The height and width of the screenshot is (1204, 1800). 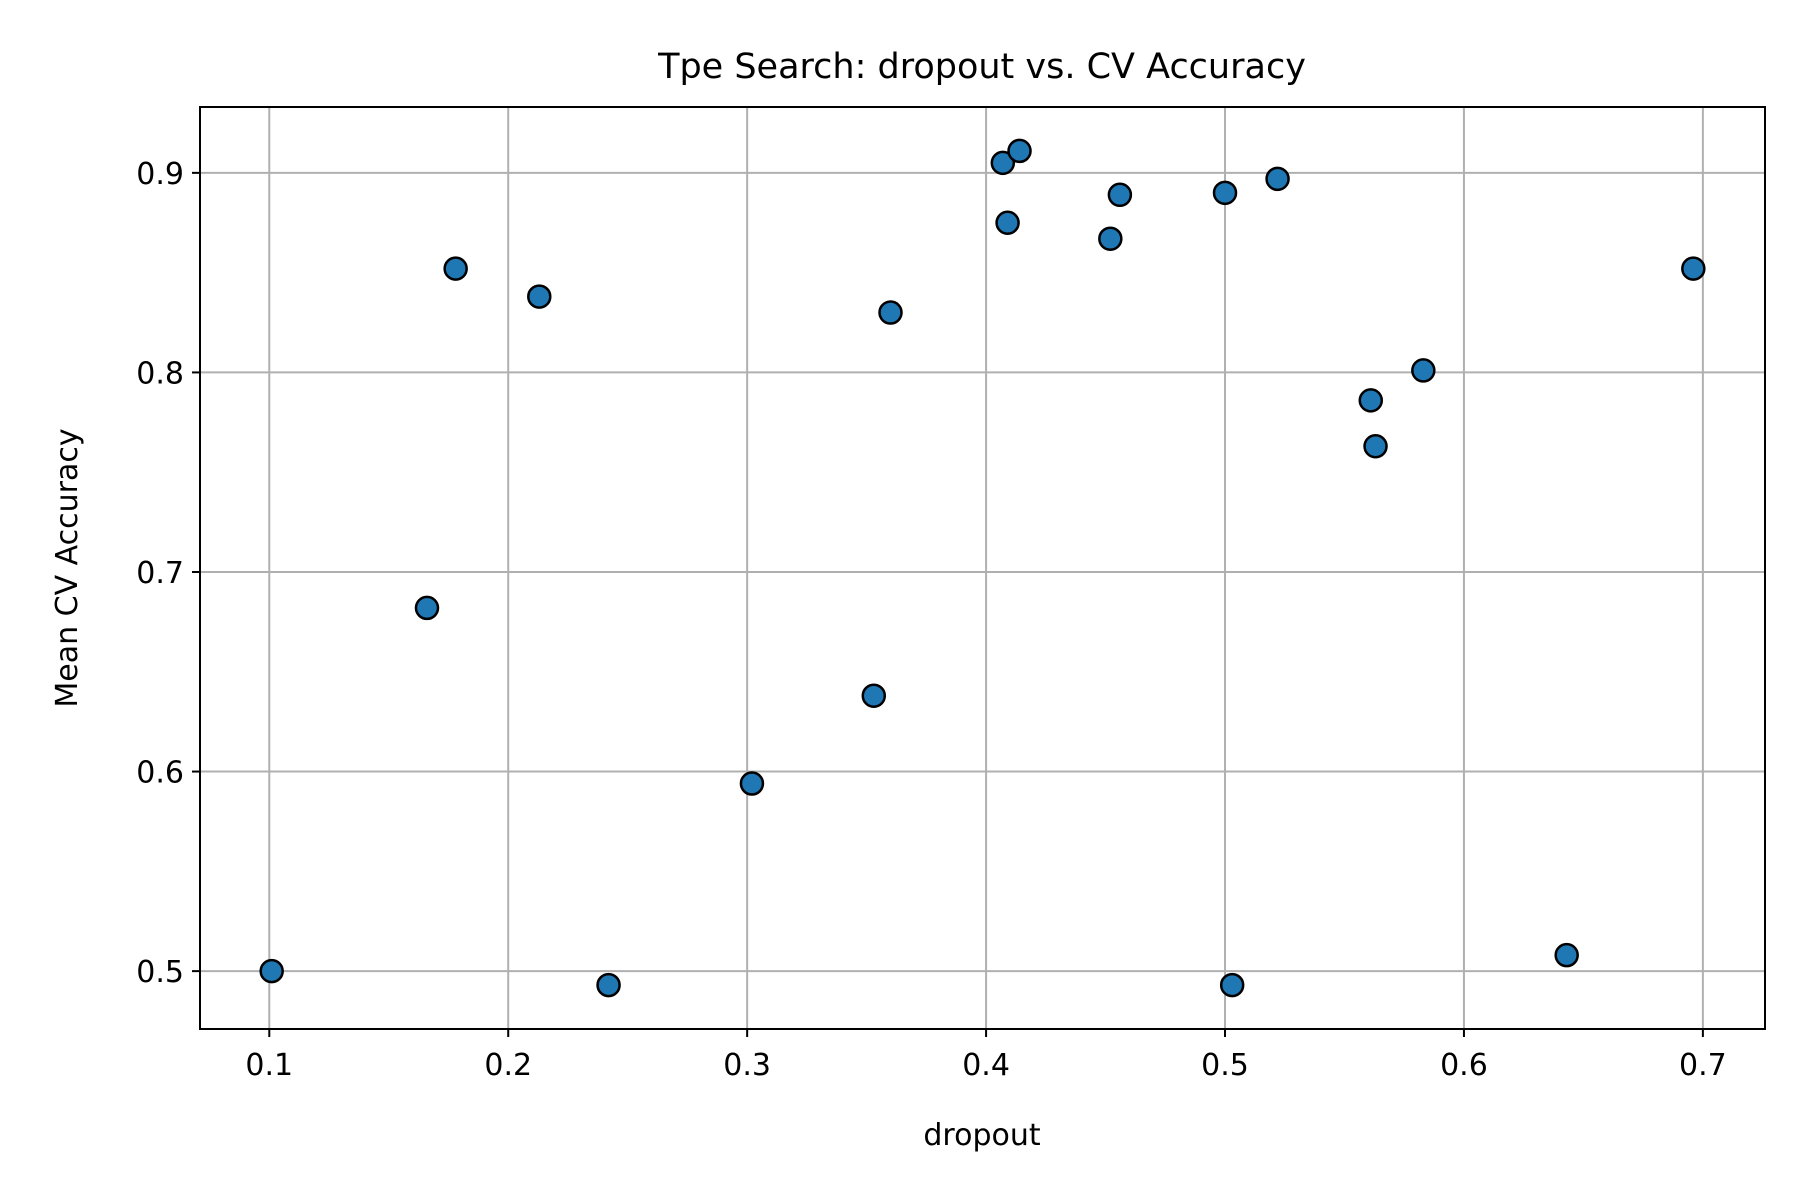 I want to click on x-tick-label: 0.6, so click(x=1464, y=1065).